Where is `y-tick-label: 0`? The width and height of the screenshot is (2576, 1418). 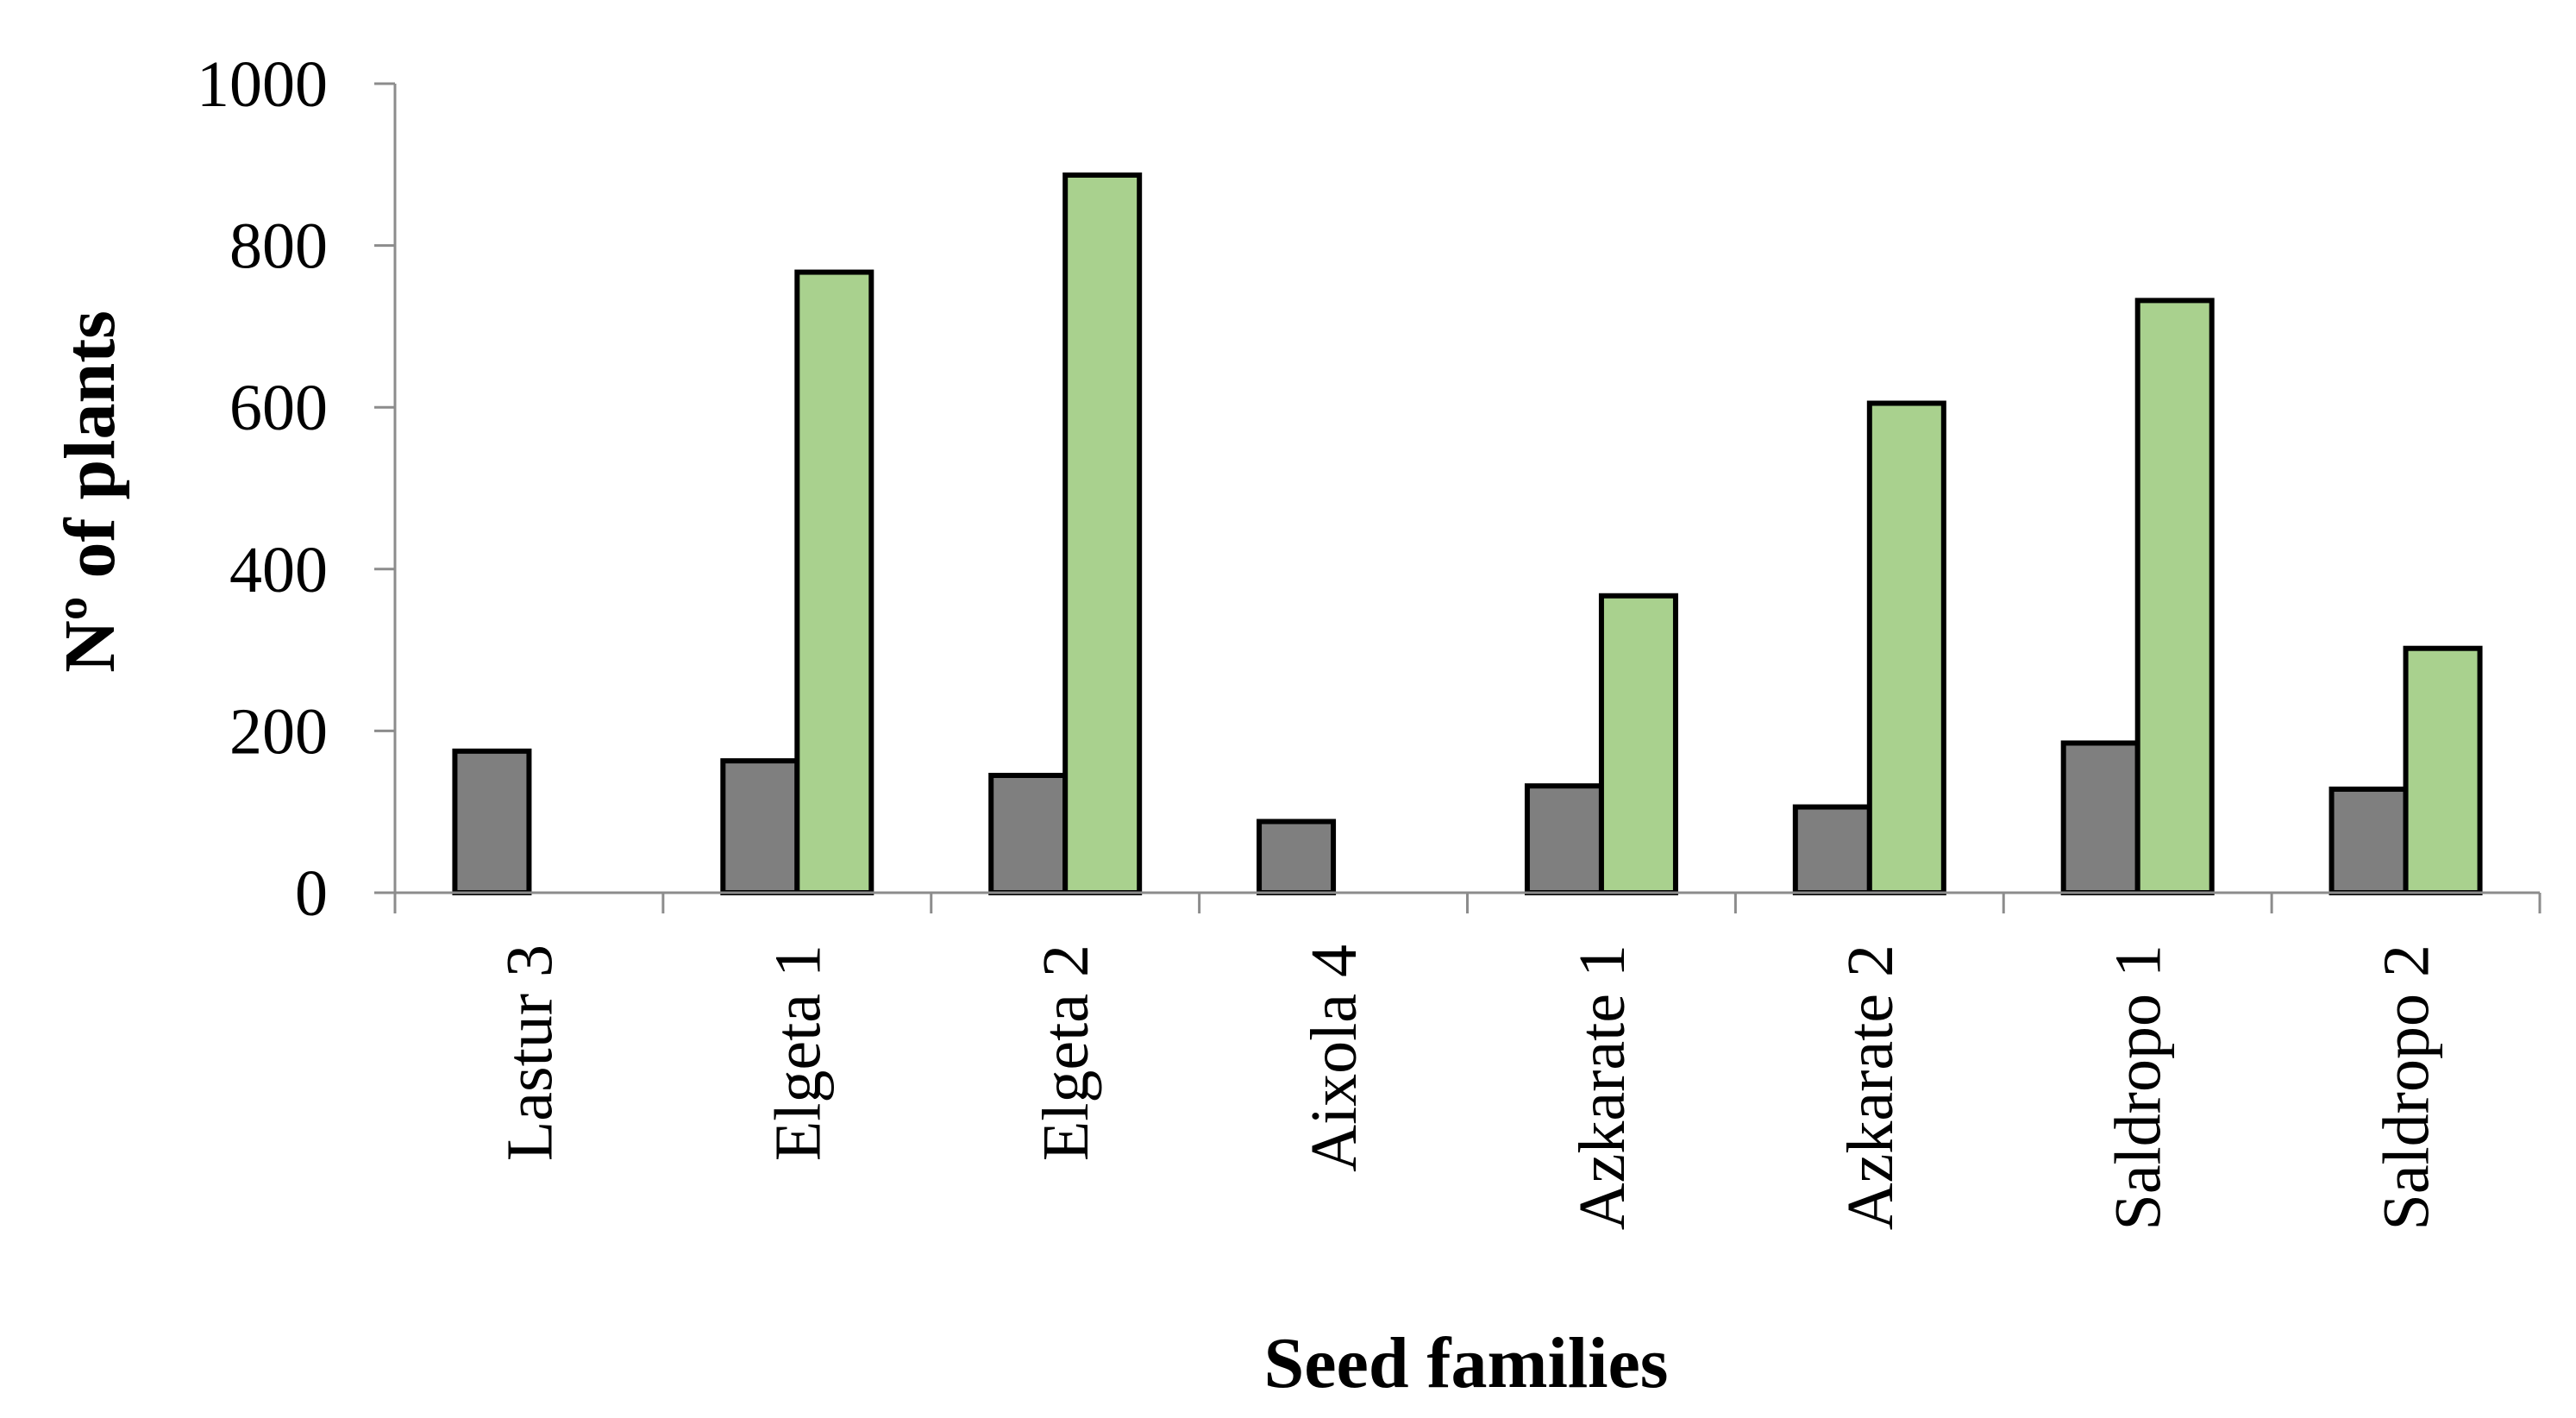
y-tick-label: 0 is located at coordinates (311, 893).